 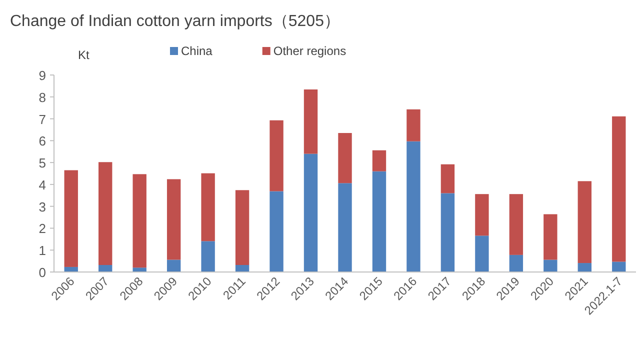 What do you see at coordinates (84, 55) in the screenshot?
I see `y-axis-title: Kt` at bounding box center [84, 55].